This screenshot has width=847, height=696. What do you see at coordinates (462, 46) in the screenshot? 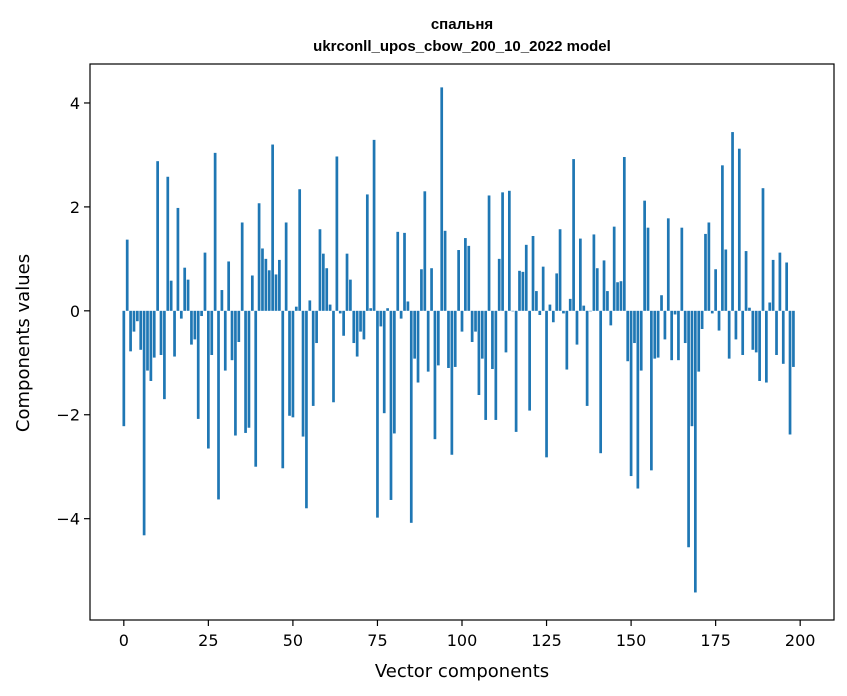
I see `chart-subtitle: ukrconll_upos_cbow_200_10_2022 model` at bounding box center [462, 46].